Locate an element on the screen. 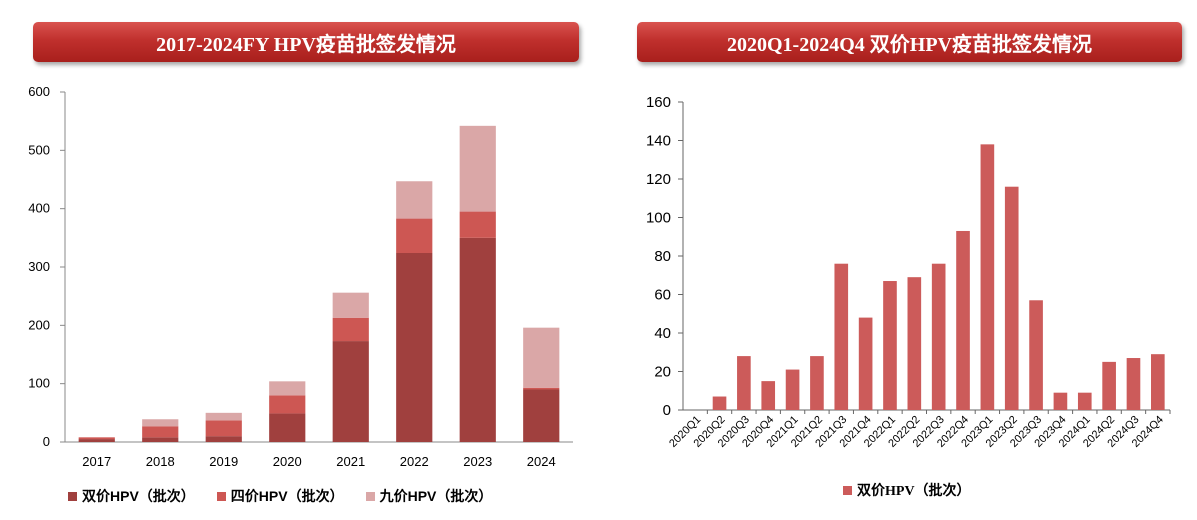  bar-2024Q1 is located at coordinates (1084, 401).